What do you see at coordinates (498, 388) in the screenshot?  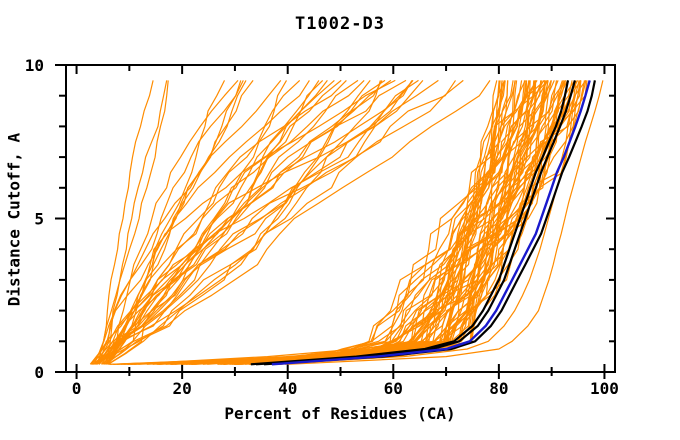 I see `x-tick-label: 80` at bounding box center [498, 388].